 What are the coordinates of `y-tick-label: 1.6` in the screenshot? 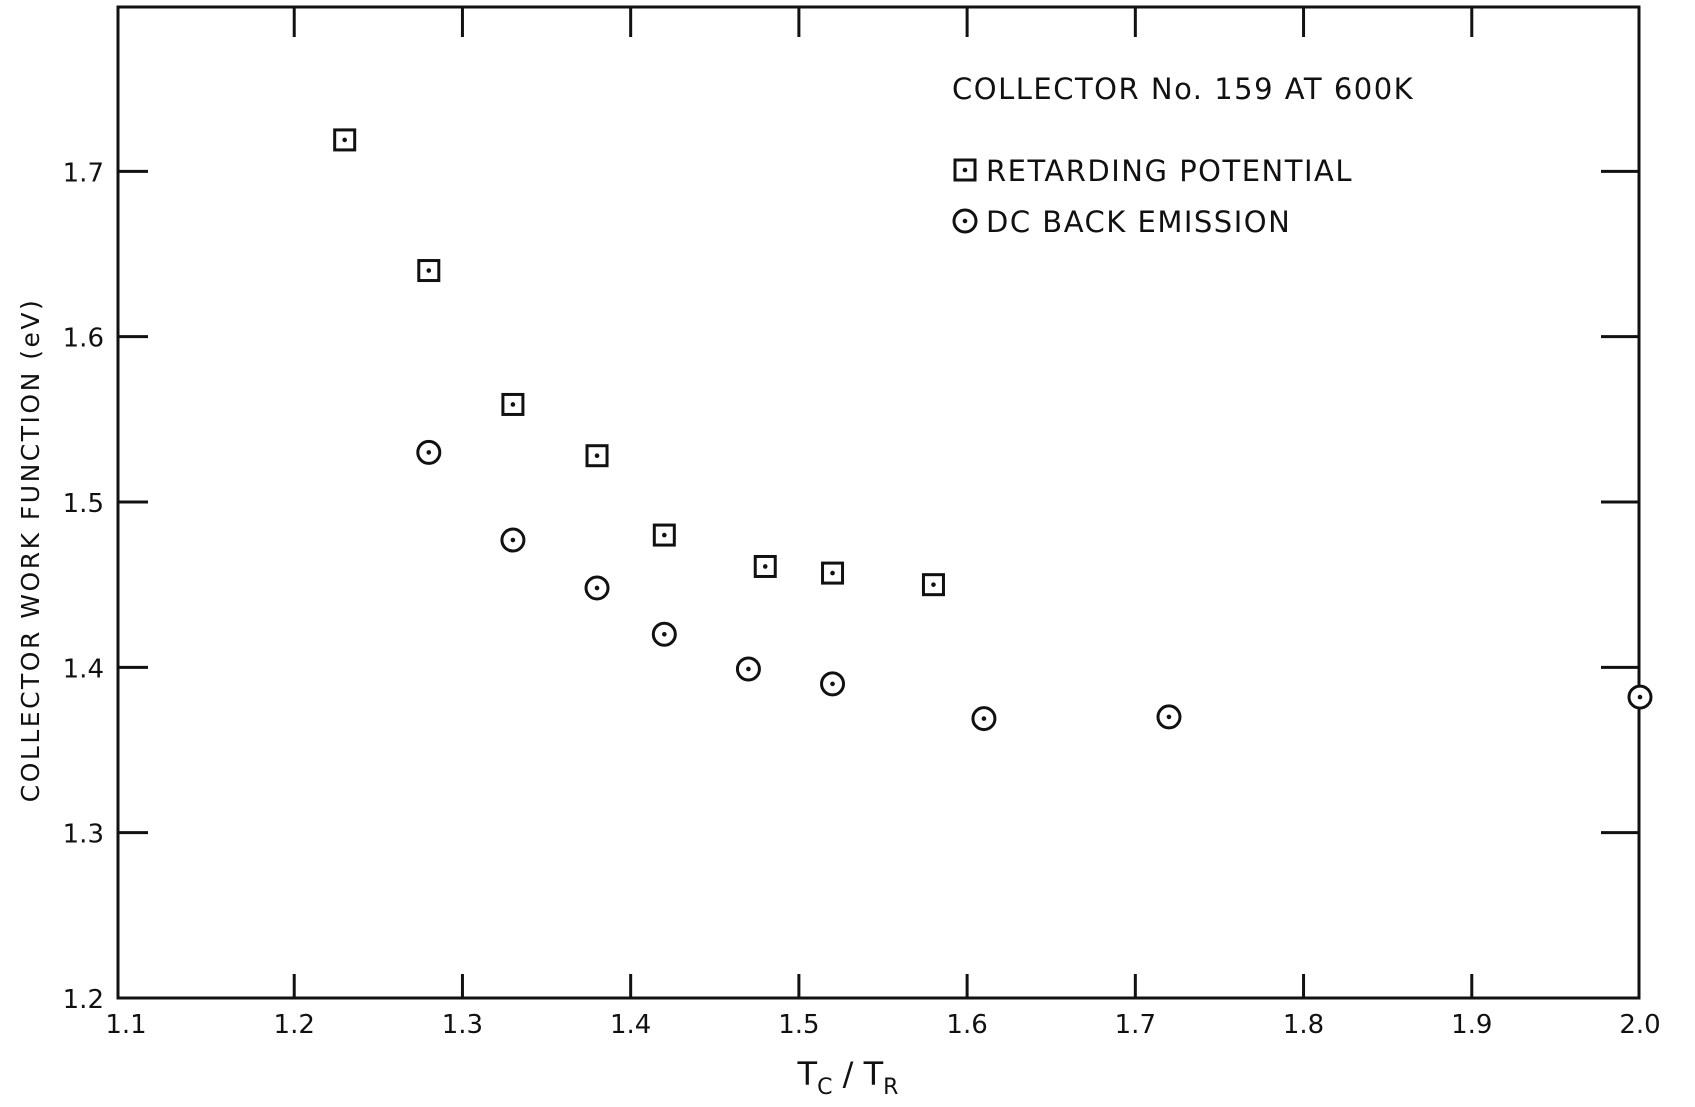 It's located at (83, 339).